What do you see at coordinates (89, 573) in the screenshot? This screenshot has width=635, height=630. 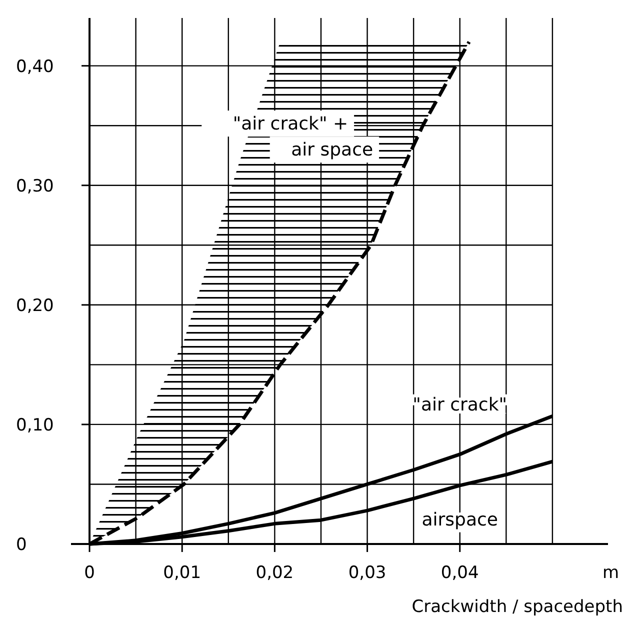 I see `x-tick-label: 0` at bounding box center [89, 573].